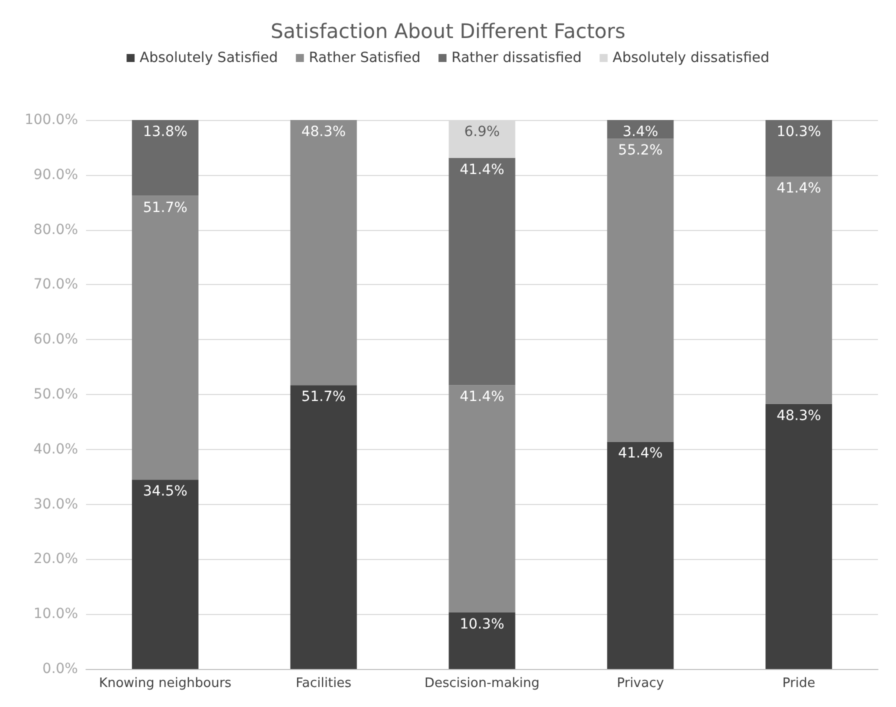 This screenshot has width=896, height=707. I want to click on chart-title: Satisfaction About Different Factors, so click(448, 31).